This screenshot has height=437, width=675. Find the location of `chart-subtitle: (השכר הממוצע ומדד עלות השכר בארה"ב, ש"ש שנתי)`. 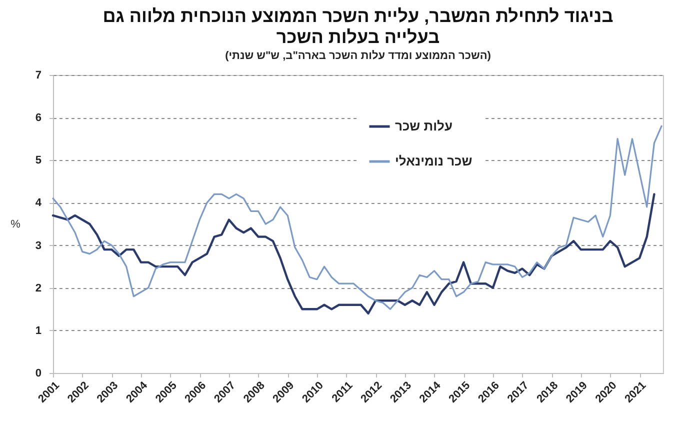

chart-subtitle: (השכר הממוצע ומדד עלות השכר בארה"ב, ש"ש שנתי) is located at coordinates (358, 56).